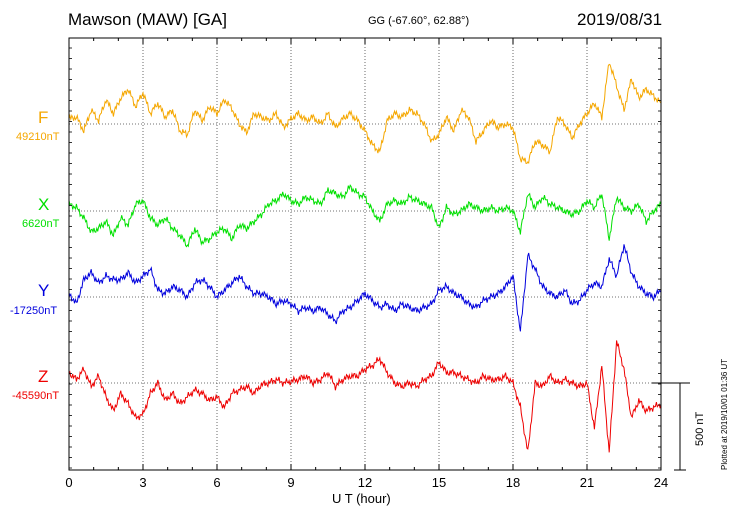  Describe the element at coordinates (43, 117) in the screenshot. I see `channel-name-f: F` at that location.